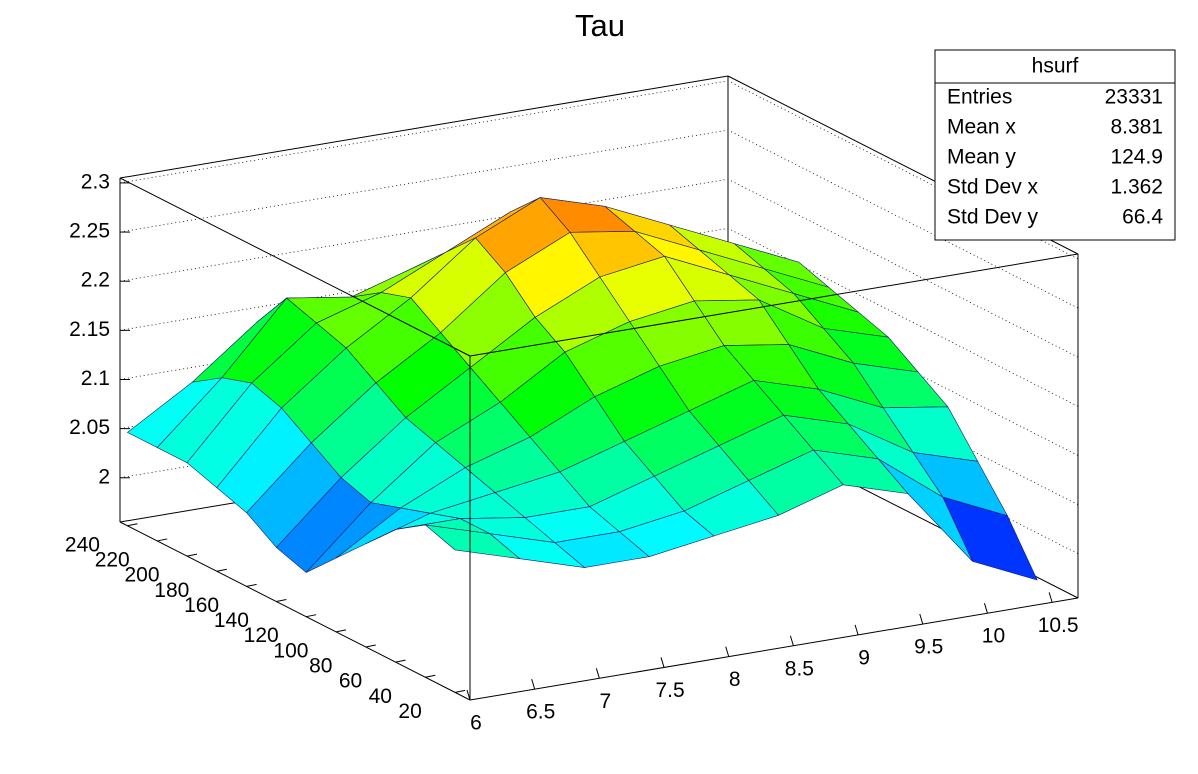 The width and height of the screenshot is (1198, 774). What do you see at coordinates (1142, 217) in the screenshot?
I see `stats-value: 66.4` at bounding box center [1142, 217].